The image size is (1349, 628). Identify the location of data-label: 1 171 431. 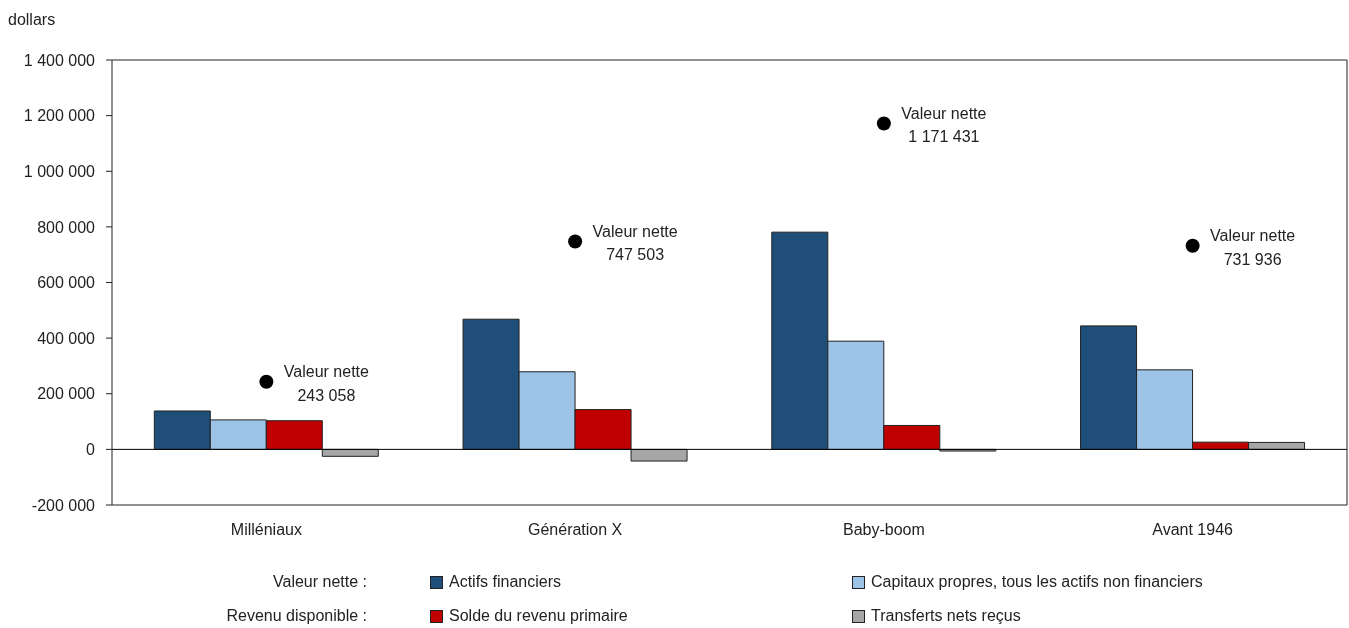
(944, 137).